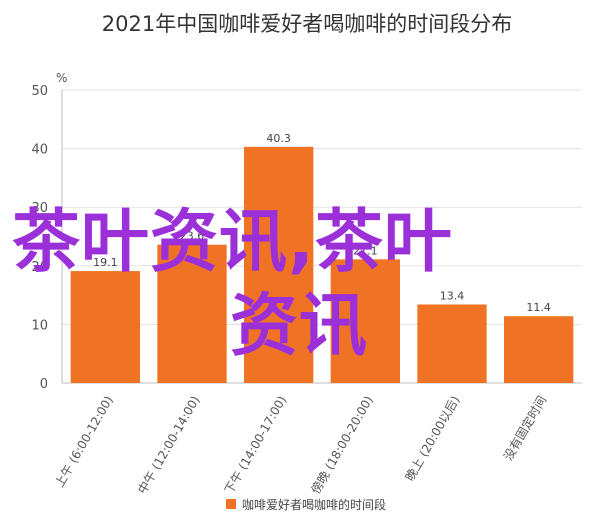 This screenshot has height=530, width=614. What do you see at coordinates (299, 326) in the screenshot?
I see `watermark-line-2: 资讯` at bounding box center [299, 326].